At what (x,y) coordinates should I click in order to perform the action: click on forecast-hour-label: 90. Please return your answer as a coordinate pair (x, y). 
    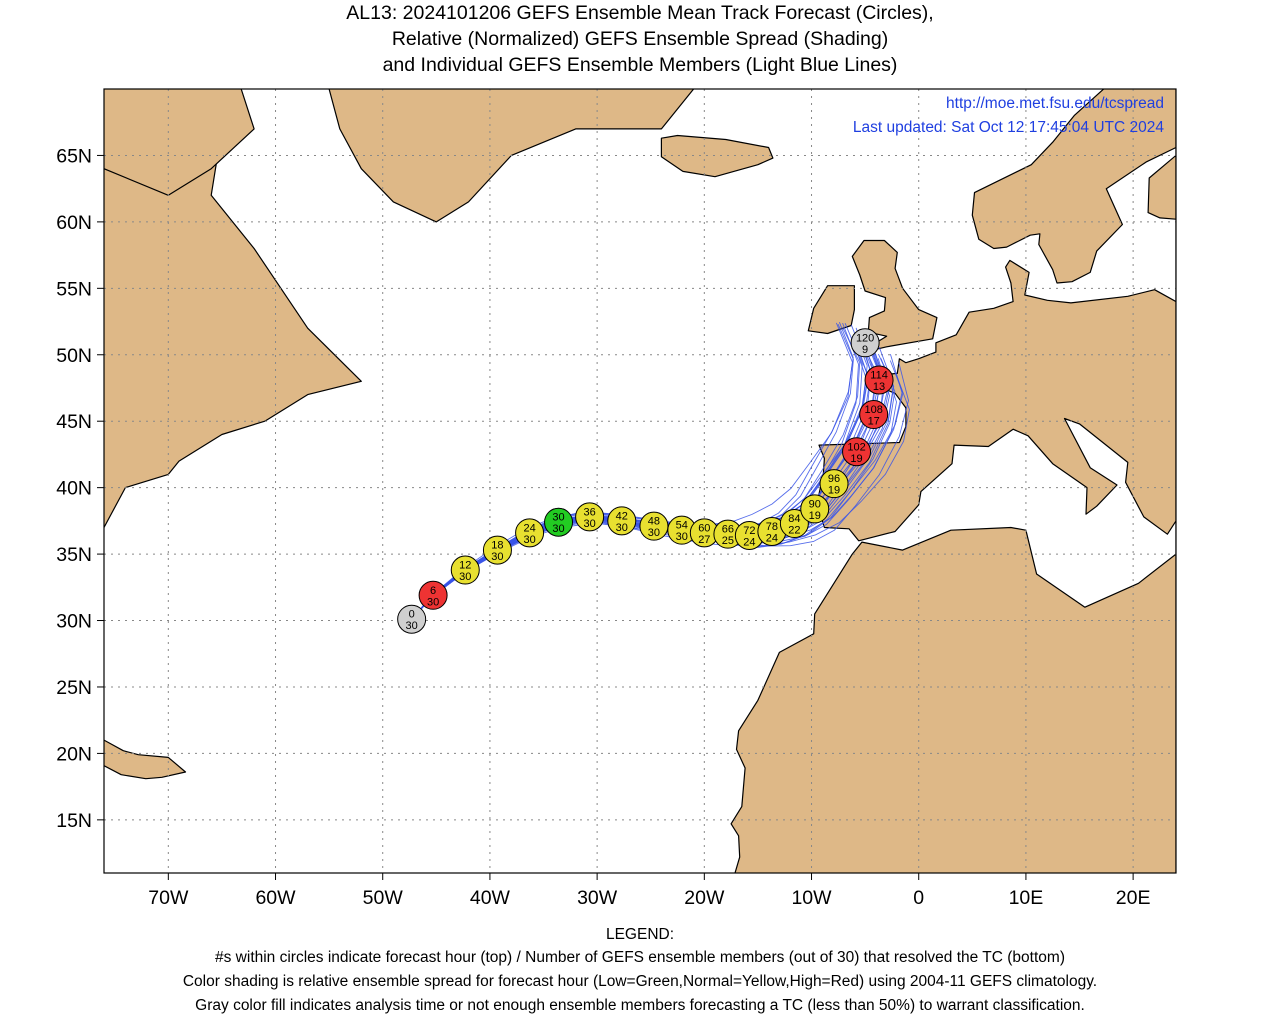
    Looking at the image, I should click on (815, 504).